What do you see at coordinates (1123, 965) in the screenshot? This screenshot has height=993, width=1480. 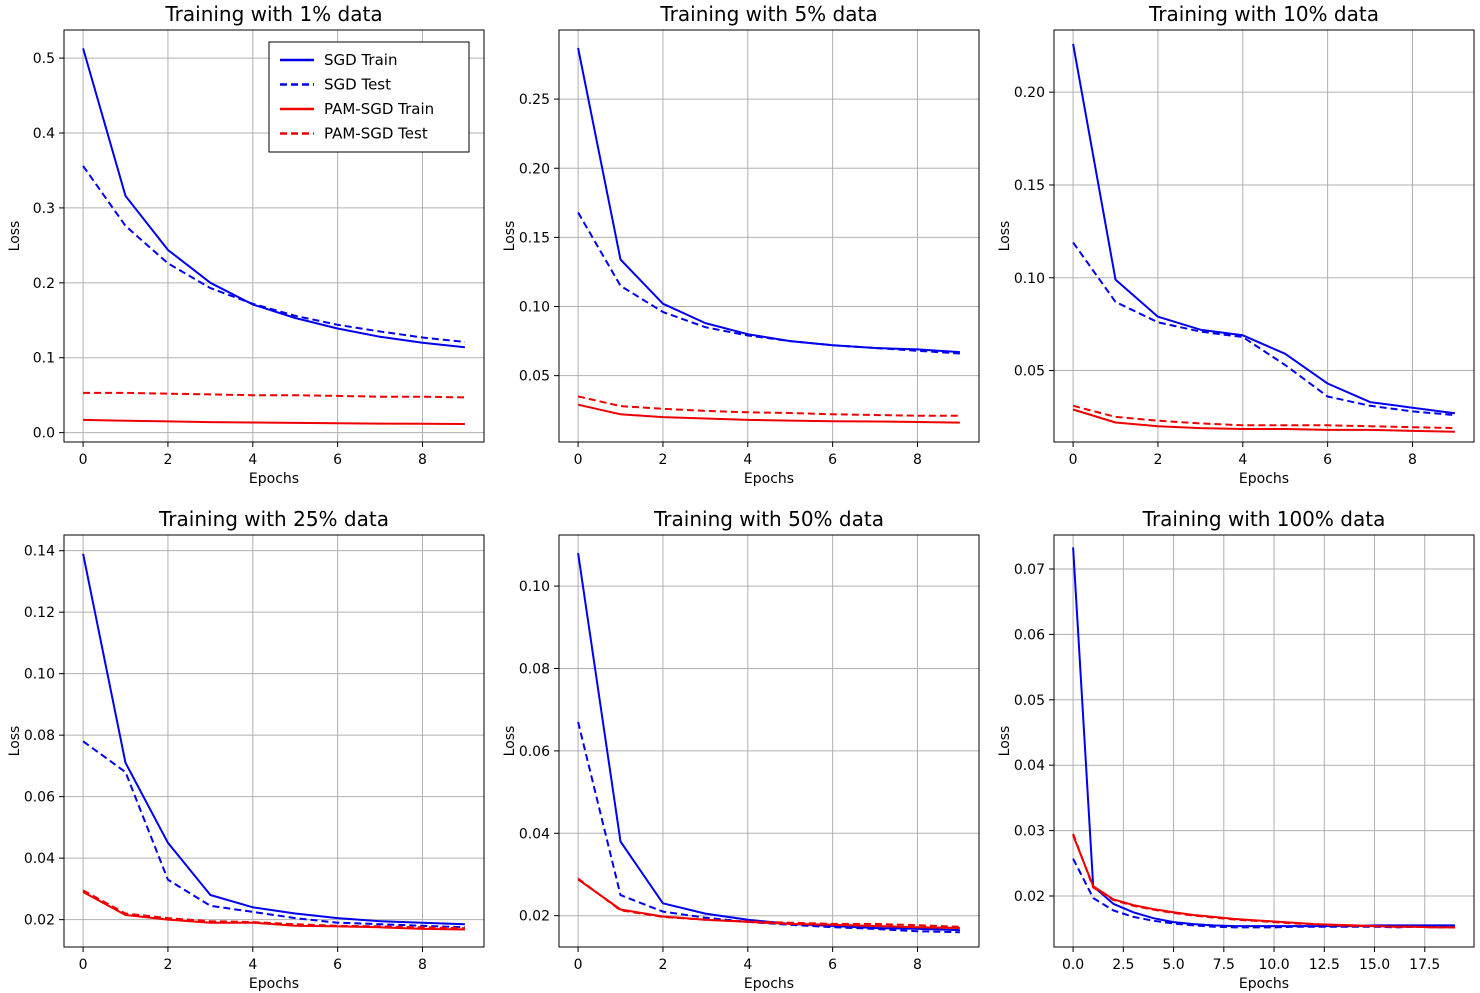 I see `x-tick-label: 2.5` at bounding box center [1123, 965].